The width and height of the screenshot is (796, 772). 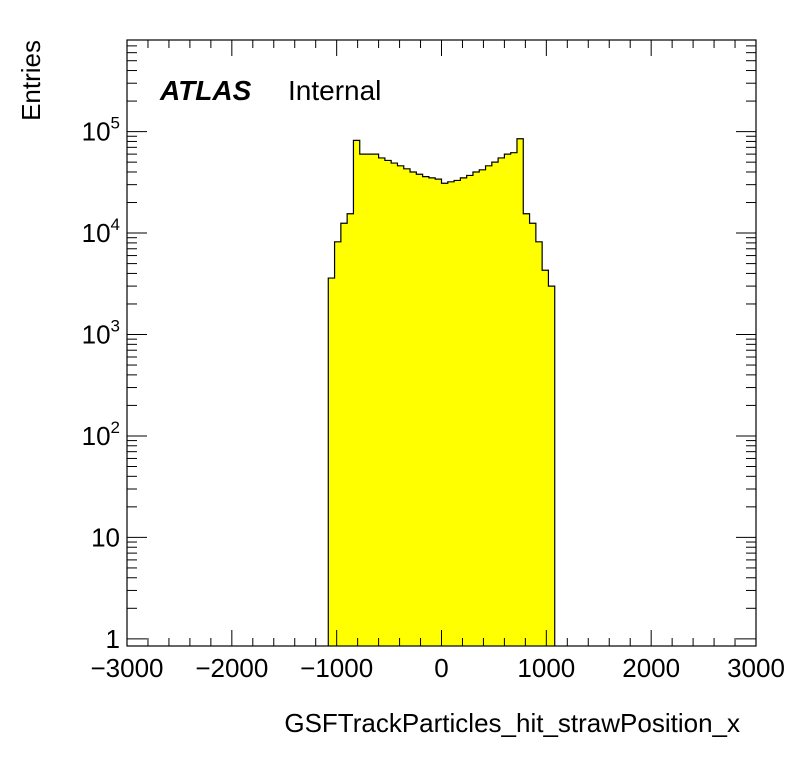 I want to click on x-tick-label: −1000, so click(x=336, y=668).